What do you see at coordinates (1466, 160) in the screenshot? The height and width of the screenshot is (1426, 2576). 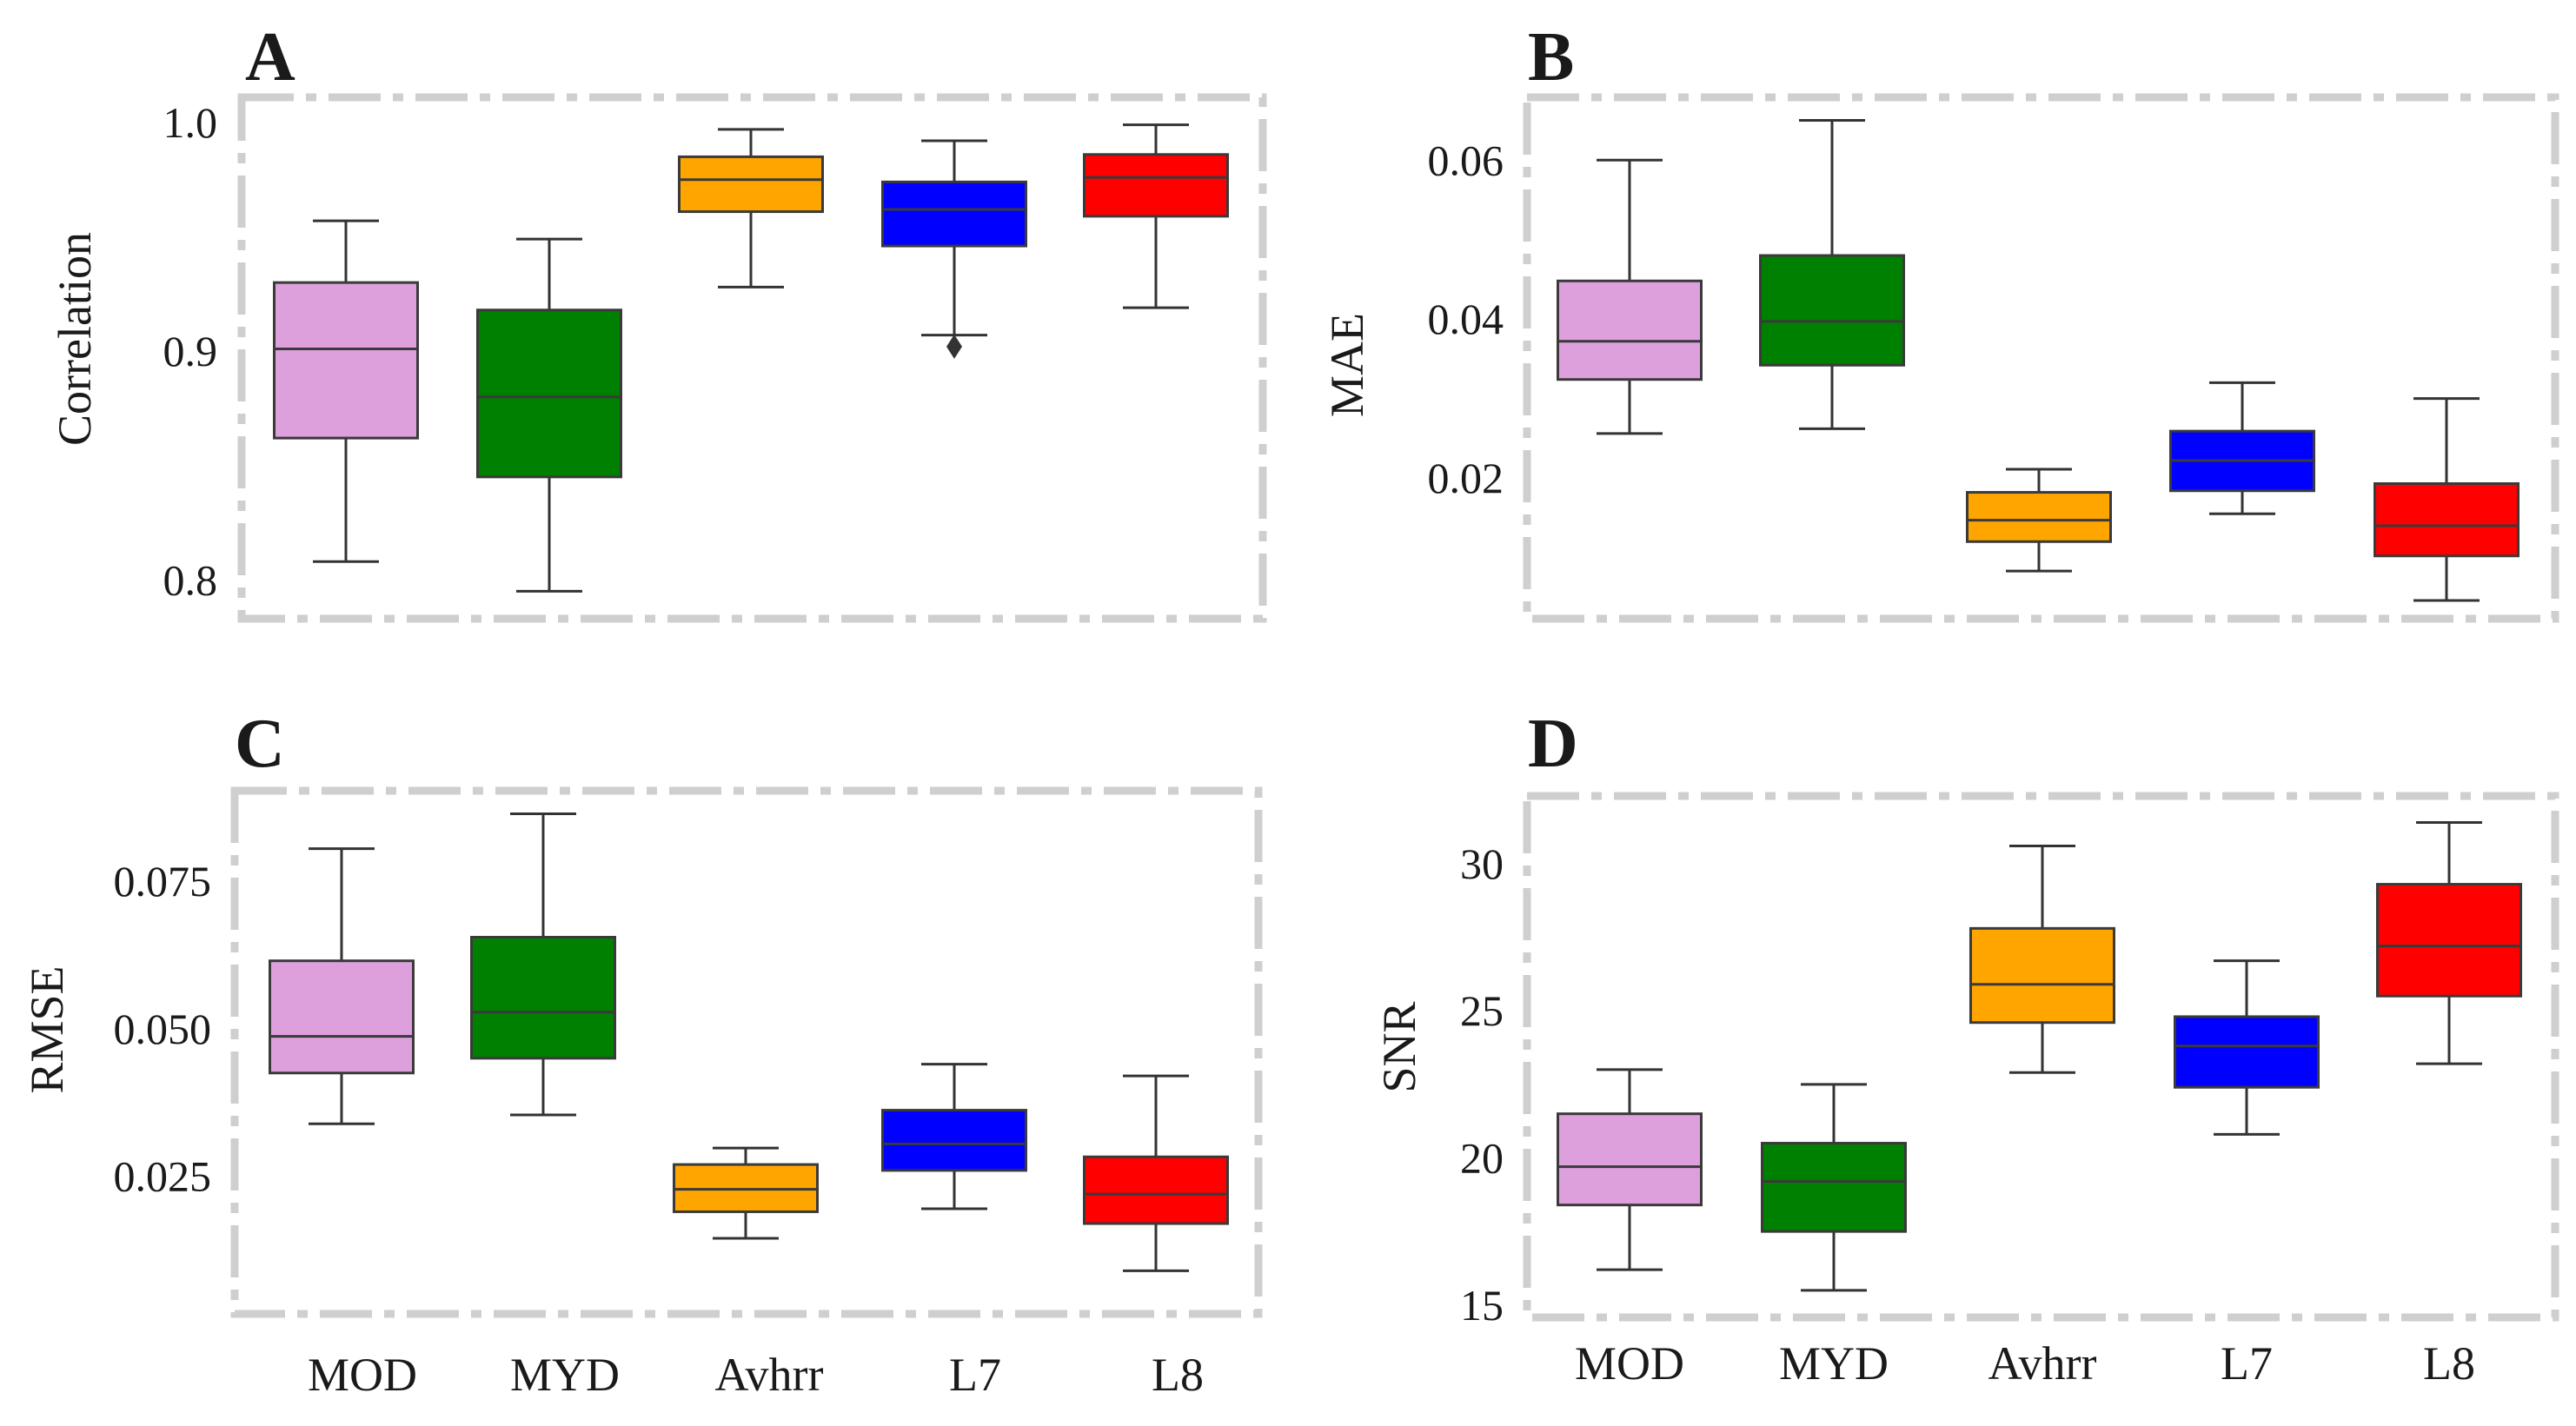 I see `y-tick-label: 0.06` at bounding box center [1466, 160].